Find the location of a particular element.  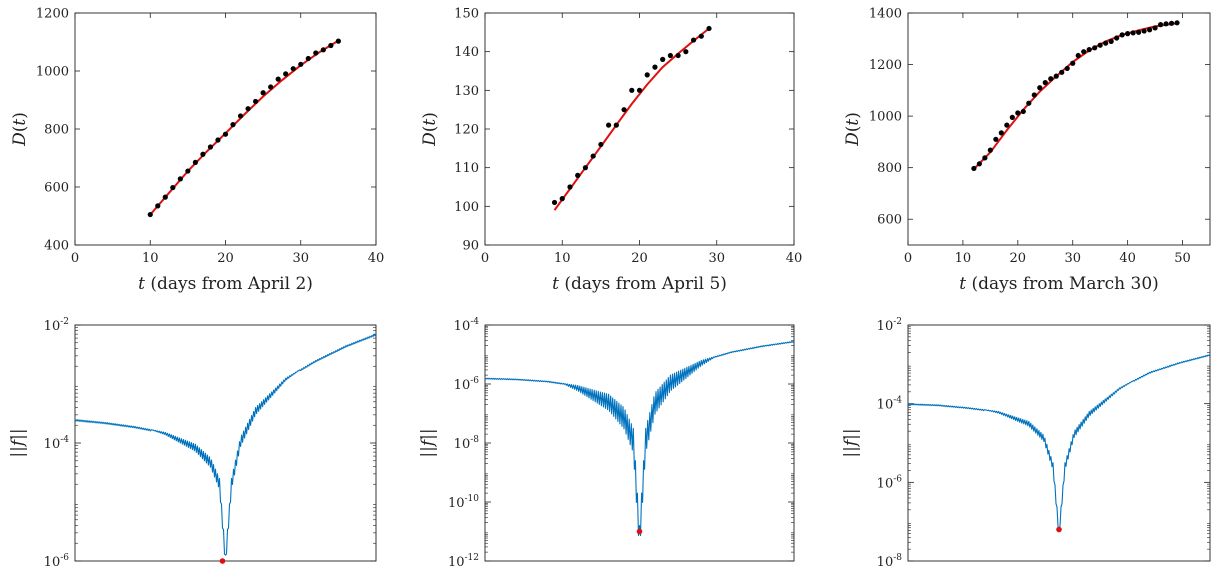

y-axis-label-argument: t is located at coordinates (20, 122).